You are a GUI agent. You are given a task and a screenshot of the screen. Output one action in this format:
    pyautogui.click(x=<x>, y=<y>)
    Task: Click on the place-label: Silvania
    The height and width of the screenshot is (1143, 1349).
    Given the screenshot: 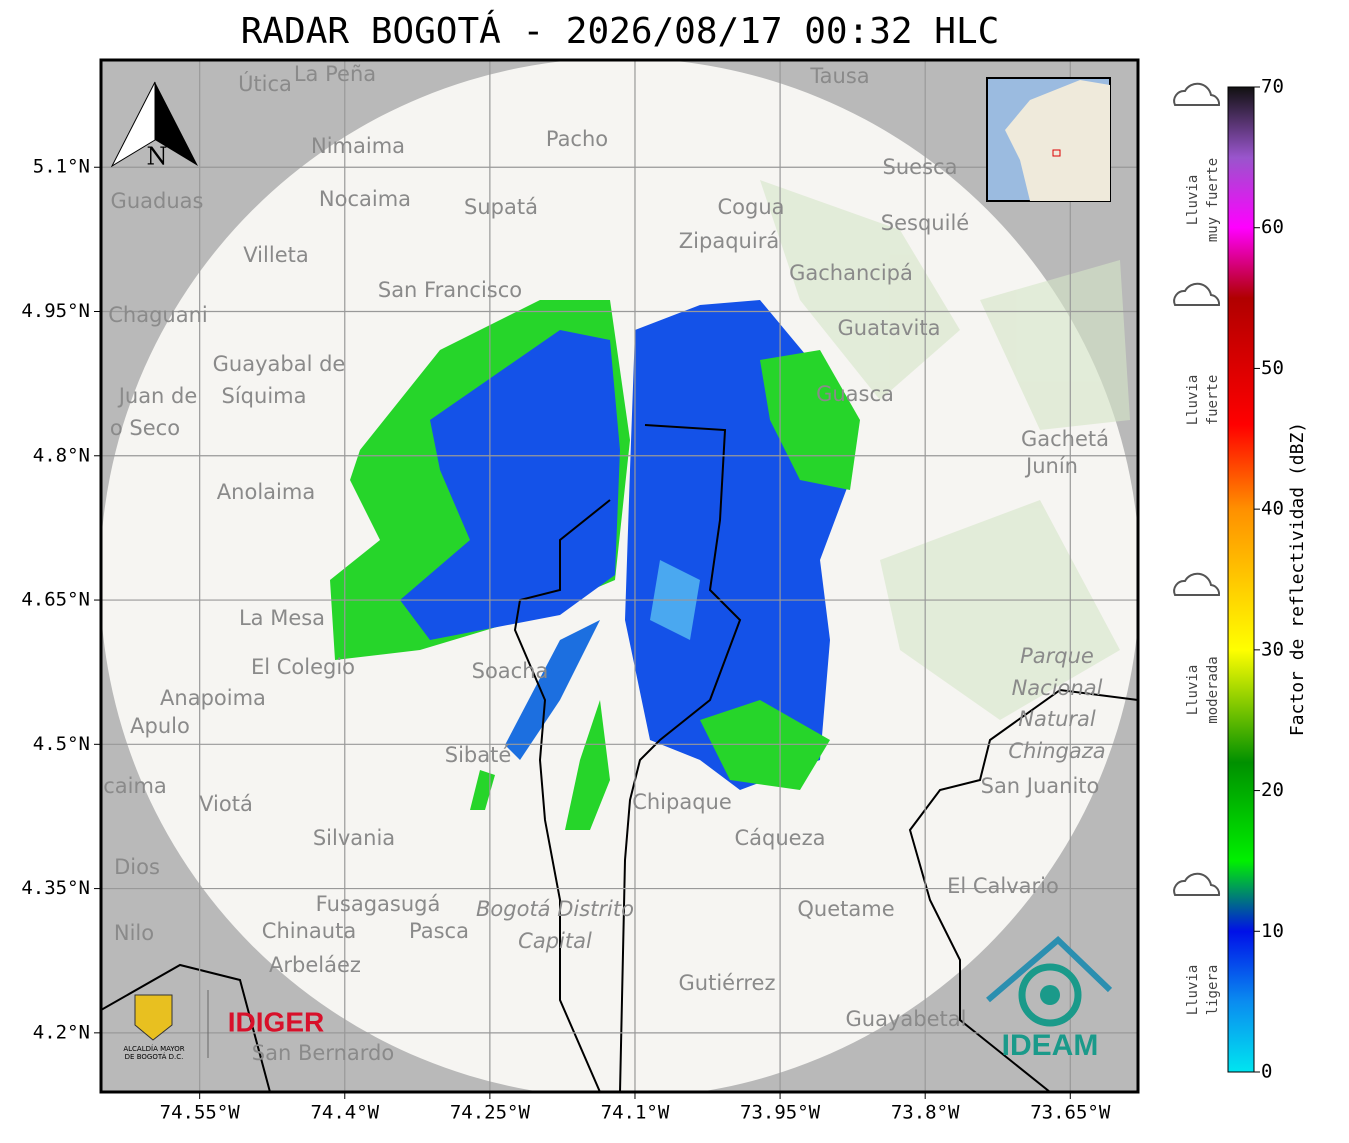 What is the action you would take?
    pyautogui.click(x=354, y=838)
    